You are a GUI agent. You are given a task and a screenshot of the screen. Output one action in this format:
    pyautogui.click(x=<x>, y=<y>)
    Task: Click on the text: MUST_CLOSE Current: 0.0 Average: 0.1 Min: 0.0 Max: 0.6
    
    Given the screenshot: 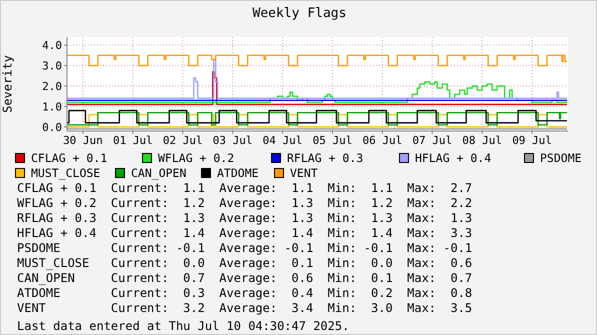 What is the action you would take?
    pyautogui.click(x=244, y=263)
    